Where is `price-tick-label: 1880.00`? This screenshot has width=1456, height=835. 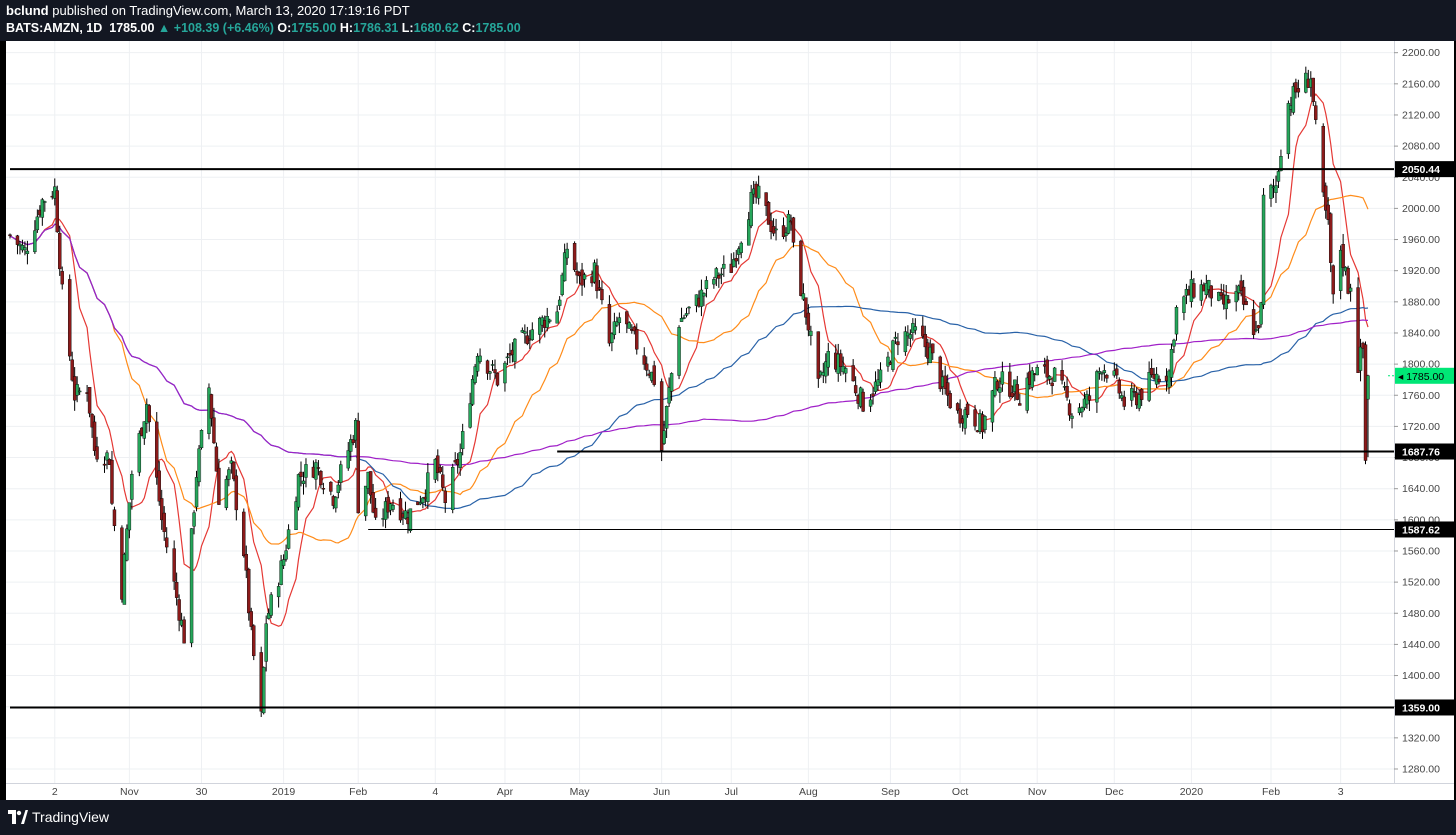 price-tick-label: 1880.00 is located at coordinates (1421, 302).